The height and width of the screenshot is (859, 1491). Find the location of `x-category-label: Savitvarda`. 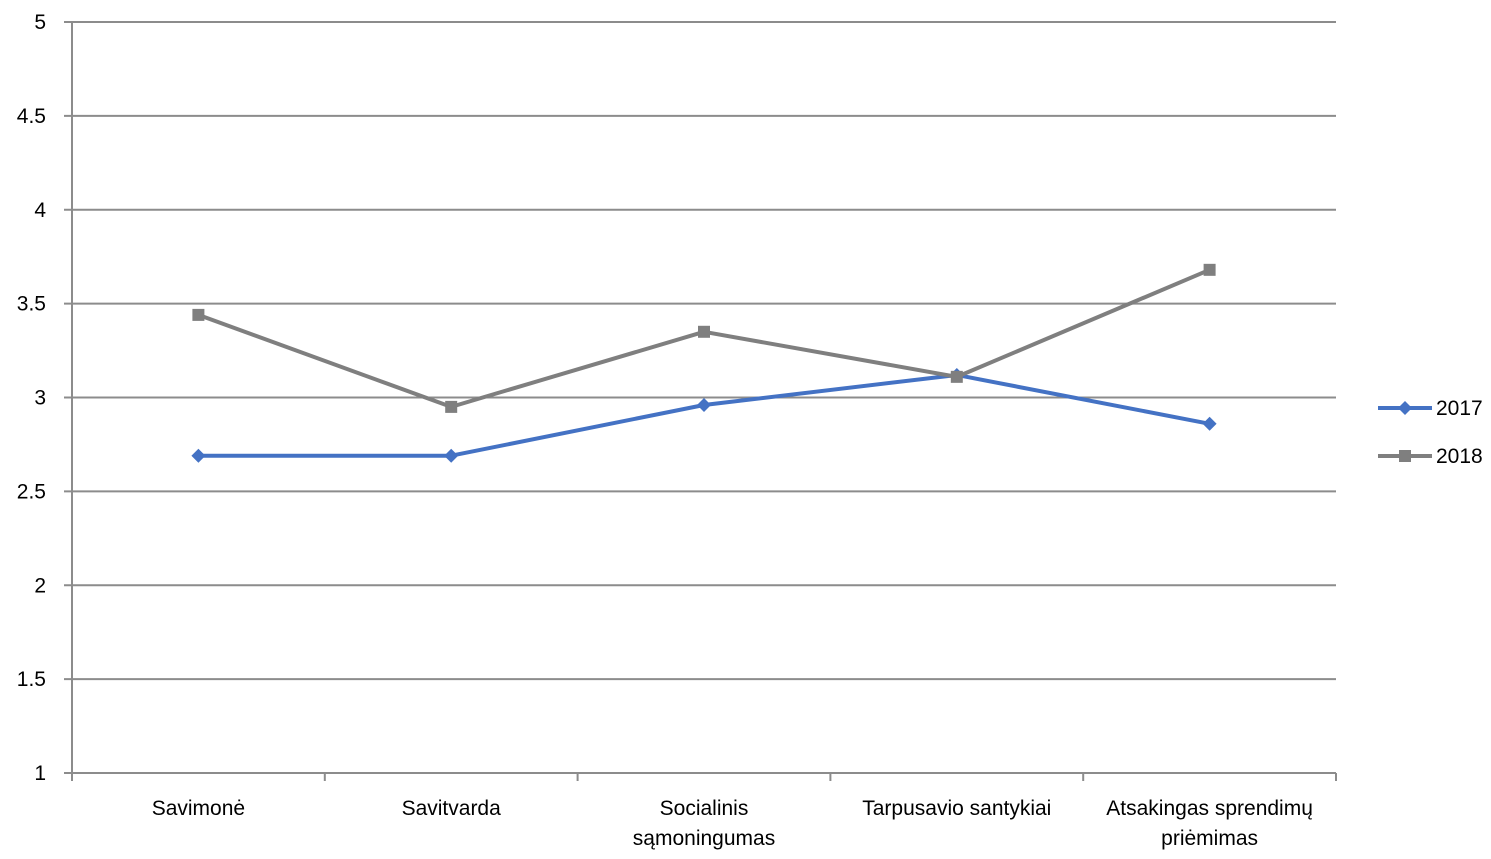

x-category-label: Savitvarda is located at coordinates (452, 808).